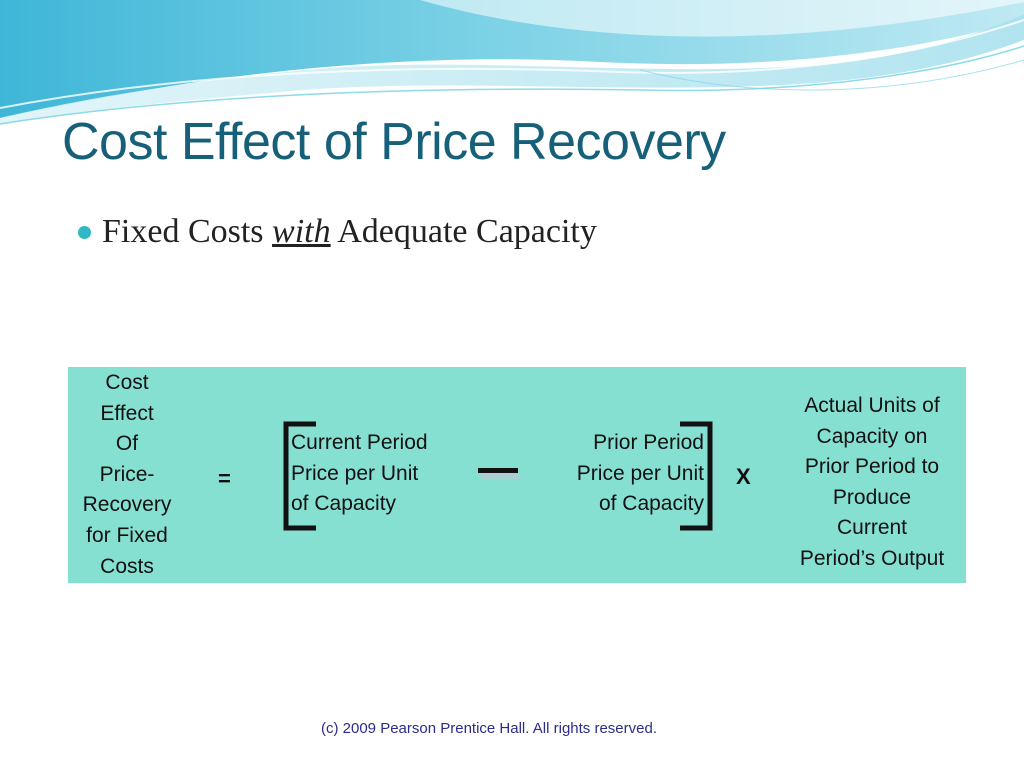 This screenshot has height=768, width=1024. I want to click on actual-units-line: Capacity on, so click(872, 436).